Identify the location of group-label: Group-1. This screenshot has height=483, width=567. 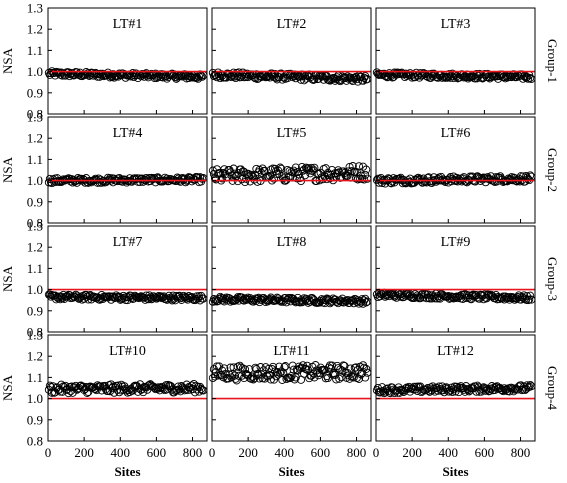
(552, 61).